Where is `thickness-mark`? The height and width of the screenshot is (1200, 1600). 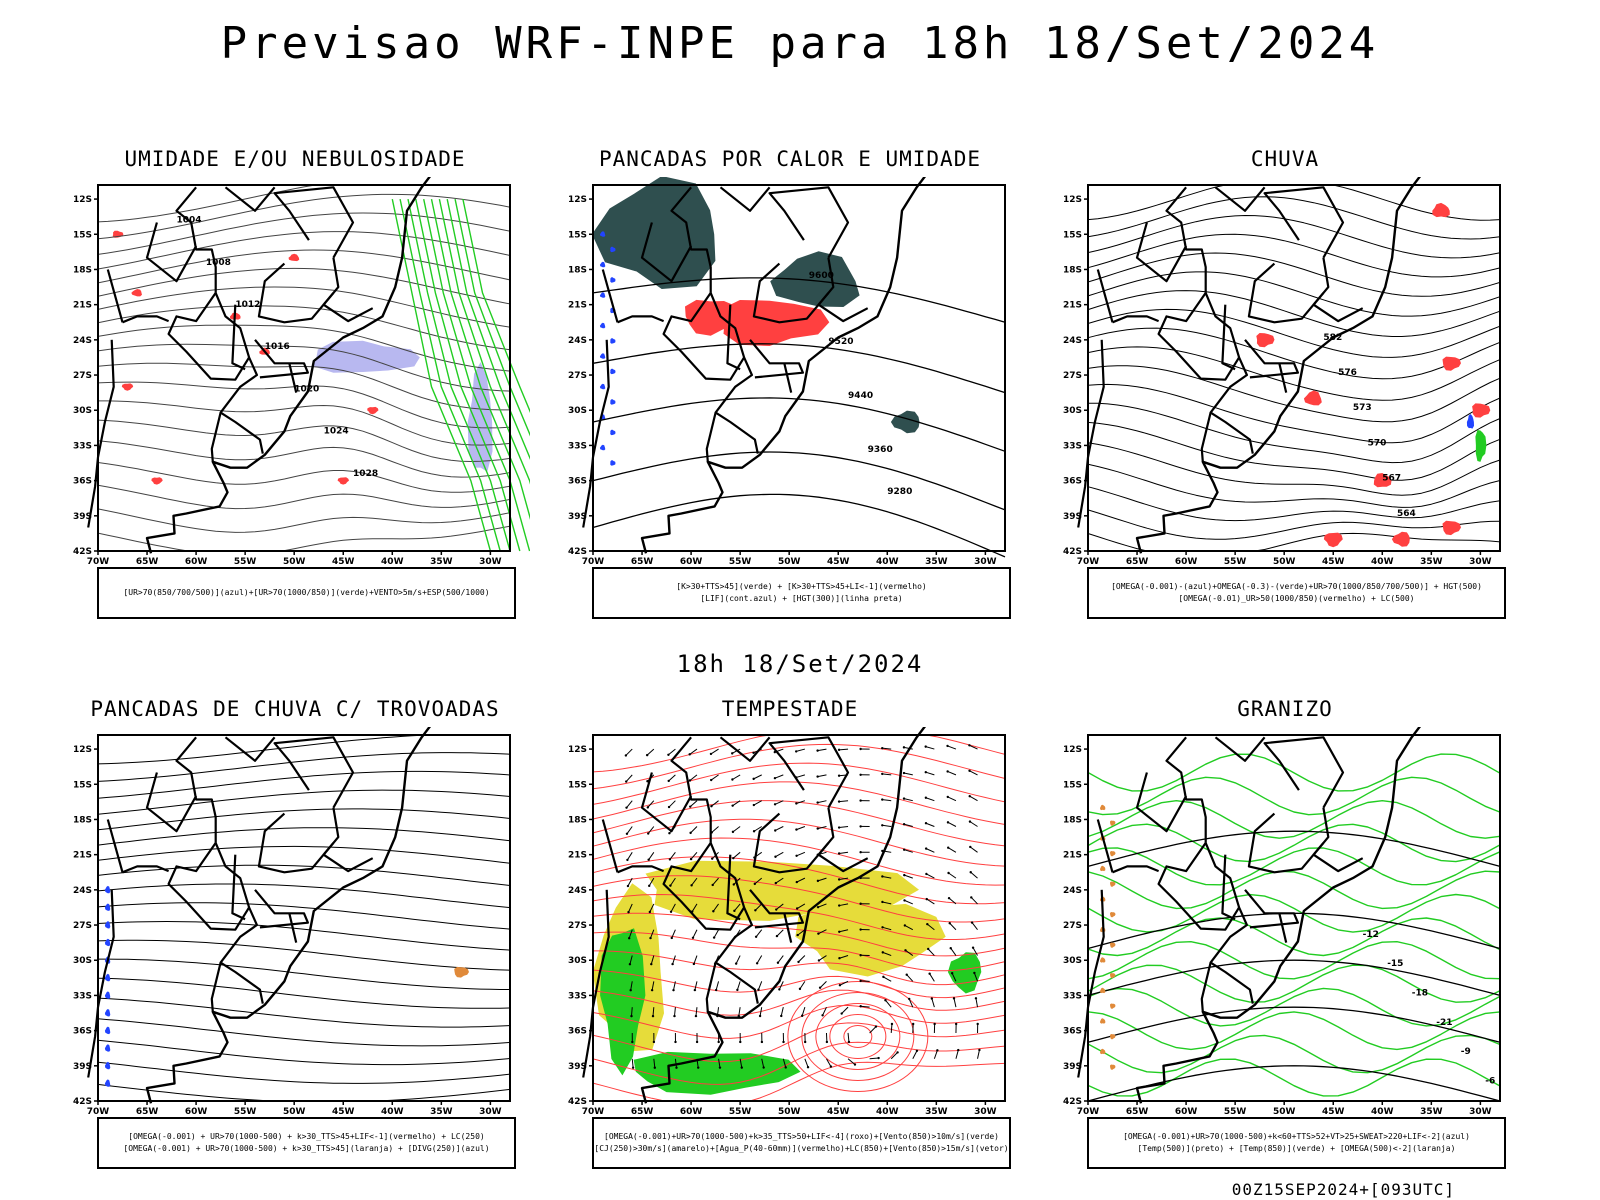
thickness-mark is located at coordinates (157, 481).